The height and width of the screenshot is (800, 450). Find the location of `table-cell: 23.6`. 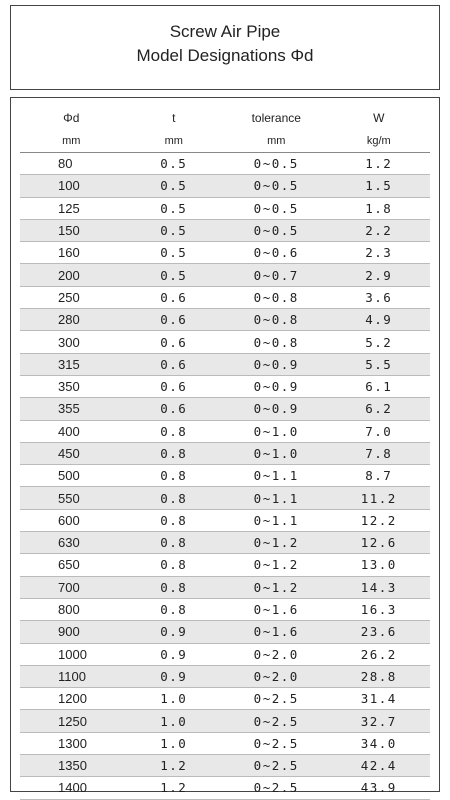

table-cell: 23.6 is located at coordinates (378, 632).